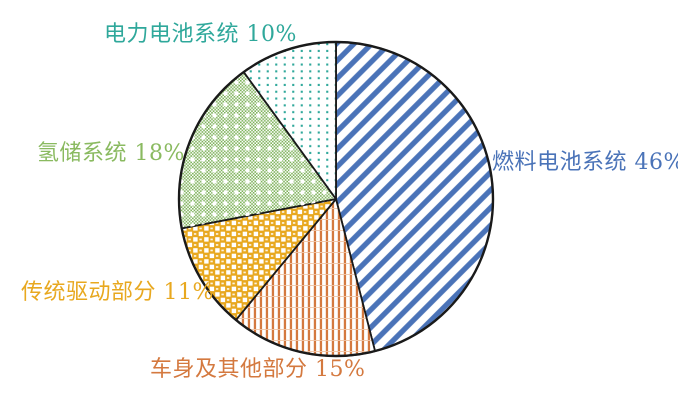 The image size is (678, 405). I want to click on label-hydrogen-storage-system: 氢储系统 18%, so click(111, 153).